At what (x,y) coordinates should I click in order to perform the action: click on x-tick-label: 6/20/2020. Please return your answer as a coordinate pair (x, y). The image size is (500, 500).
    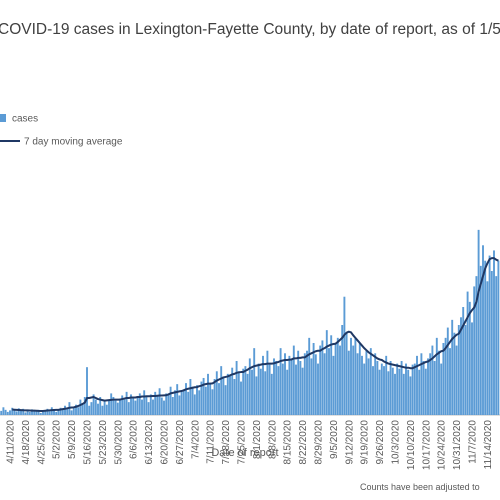
    Looking at the image, I should click on (165, 442).